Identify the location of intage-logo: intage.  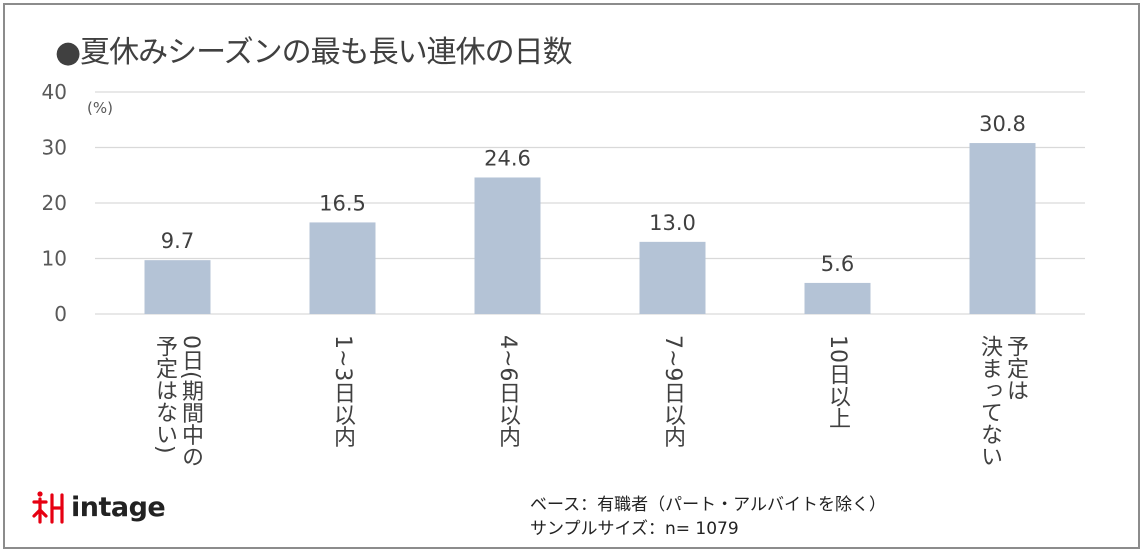
(98, 507).